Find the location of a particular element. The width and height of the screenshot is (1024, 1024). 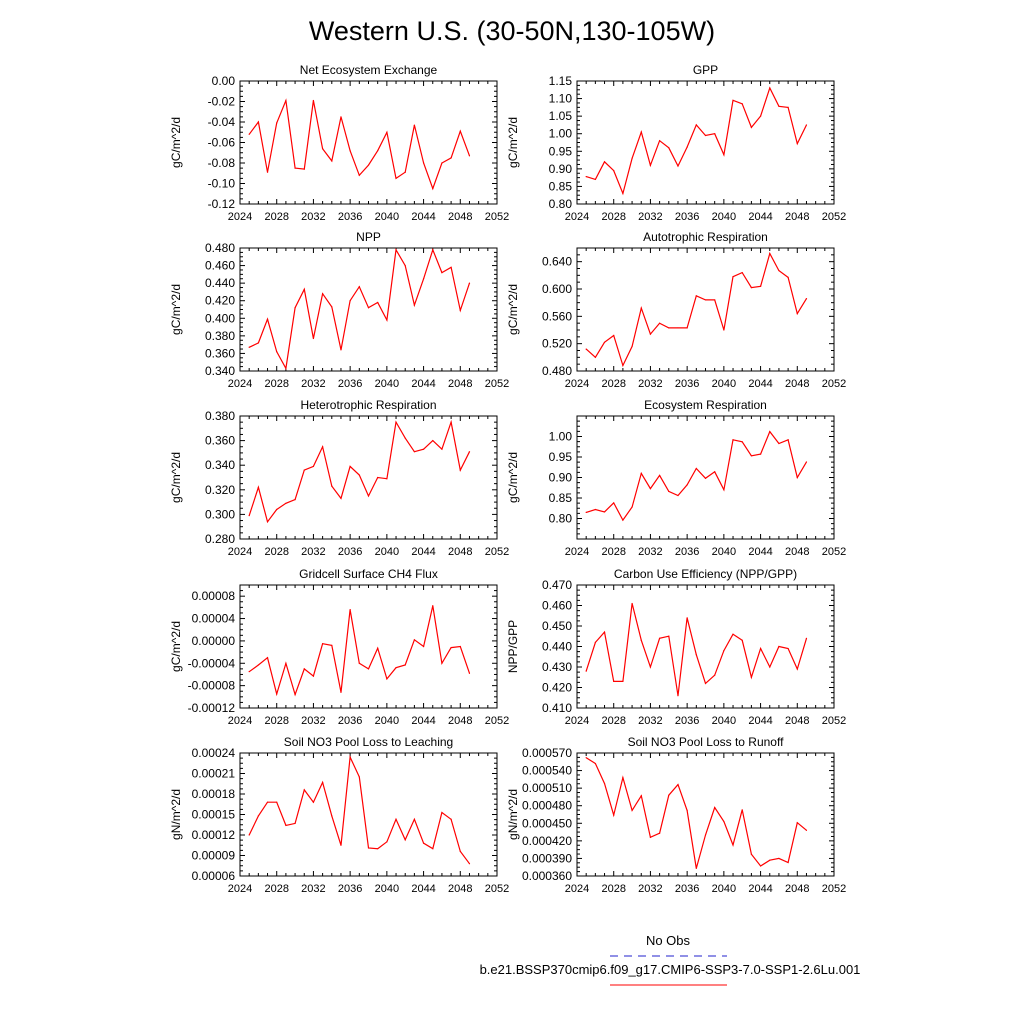

y-axis-label: NPP/GPP is located at coordinates (513, 646).